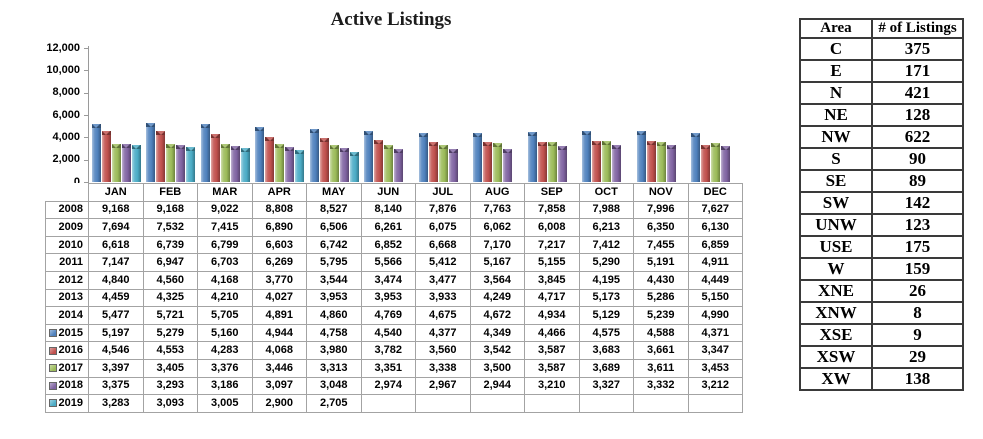 This screenshot has height=439, width=983. Describe the element at coordinates (170, 192) in the screenshot. I see `month-header-cell: FEB` at that location.